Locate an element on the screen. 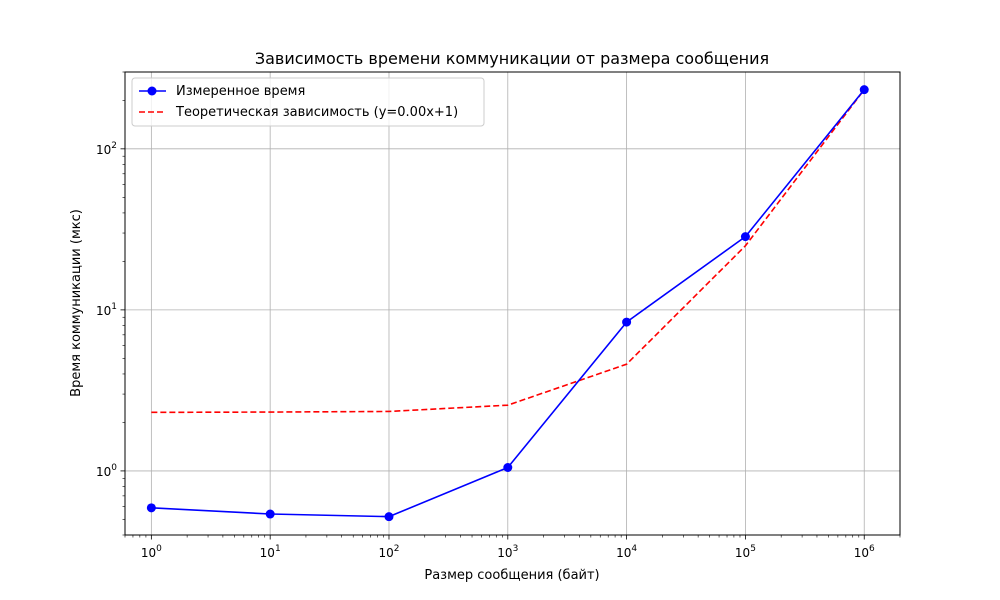 The image size is (1000, 600). x-tick-label: 10¹ is located at coordinates (270, 552).